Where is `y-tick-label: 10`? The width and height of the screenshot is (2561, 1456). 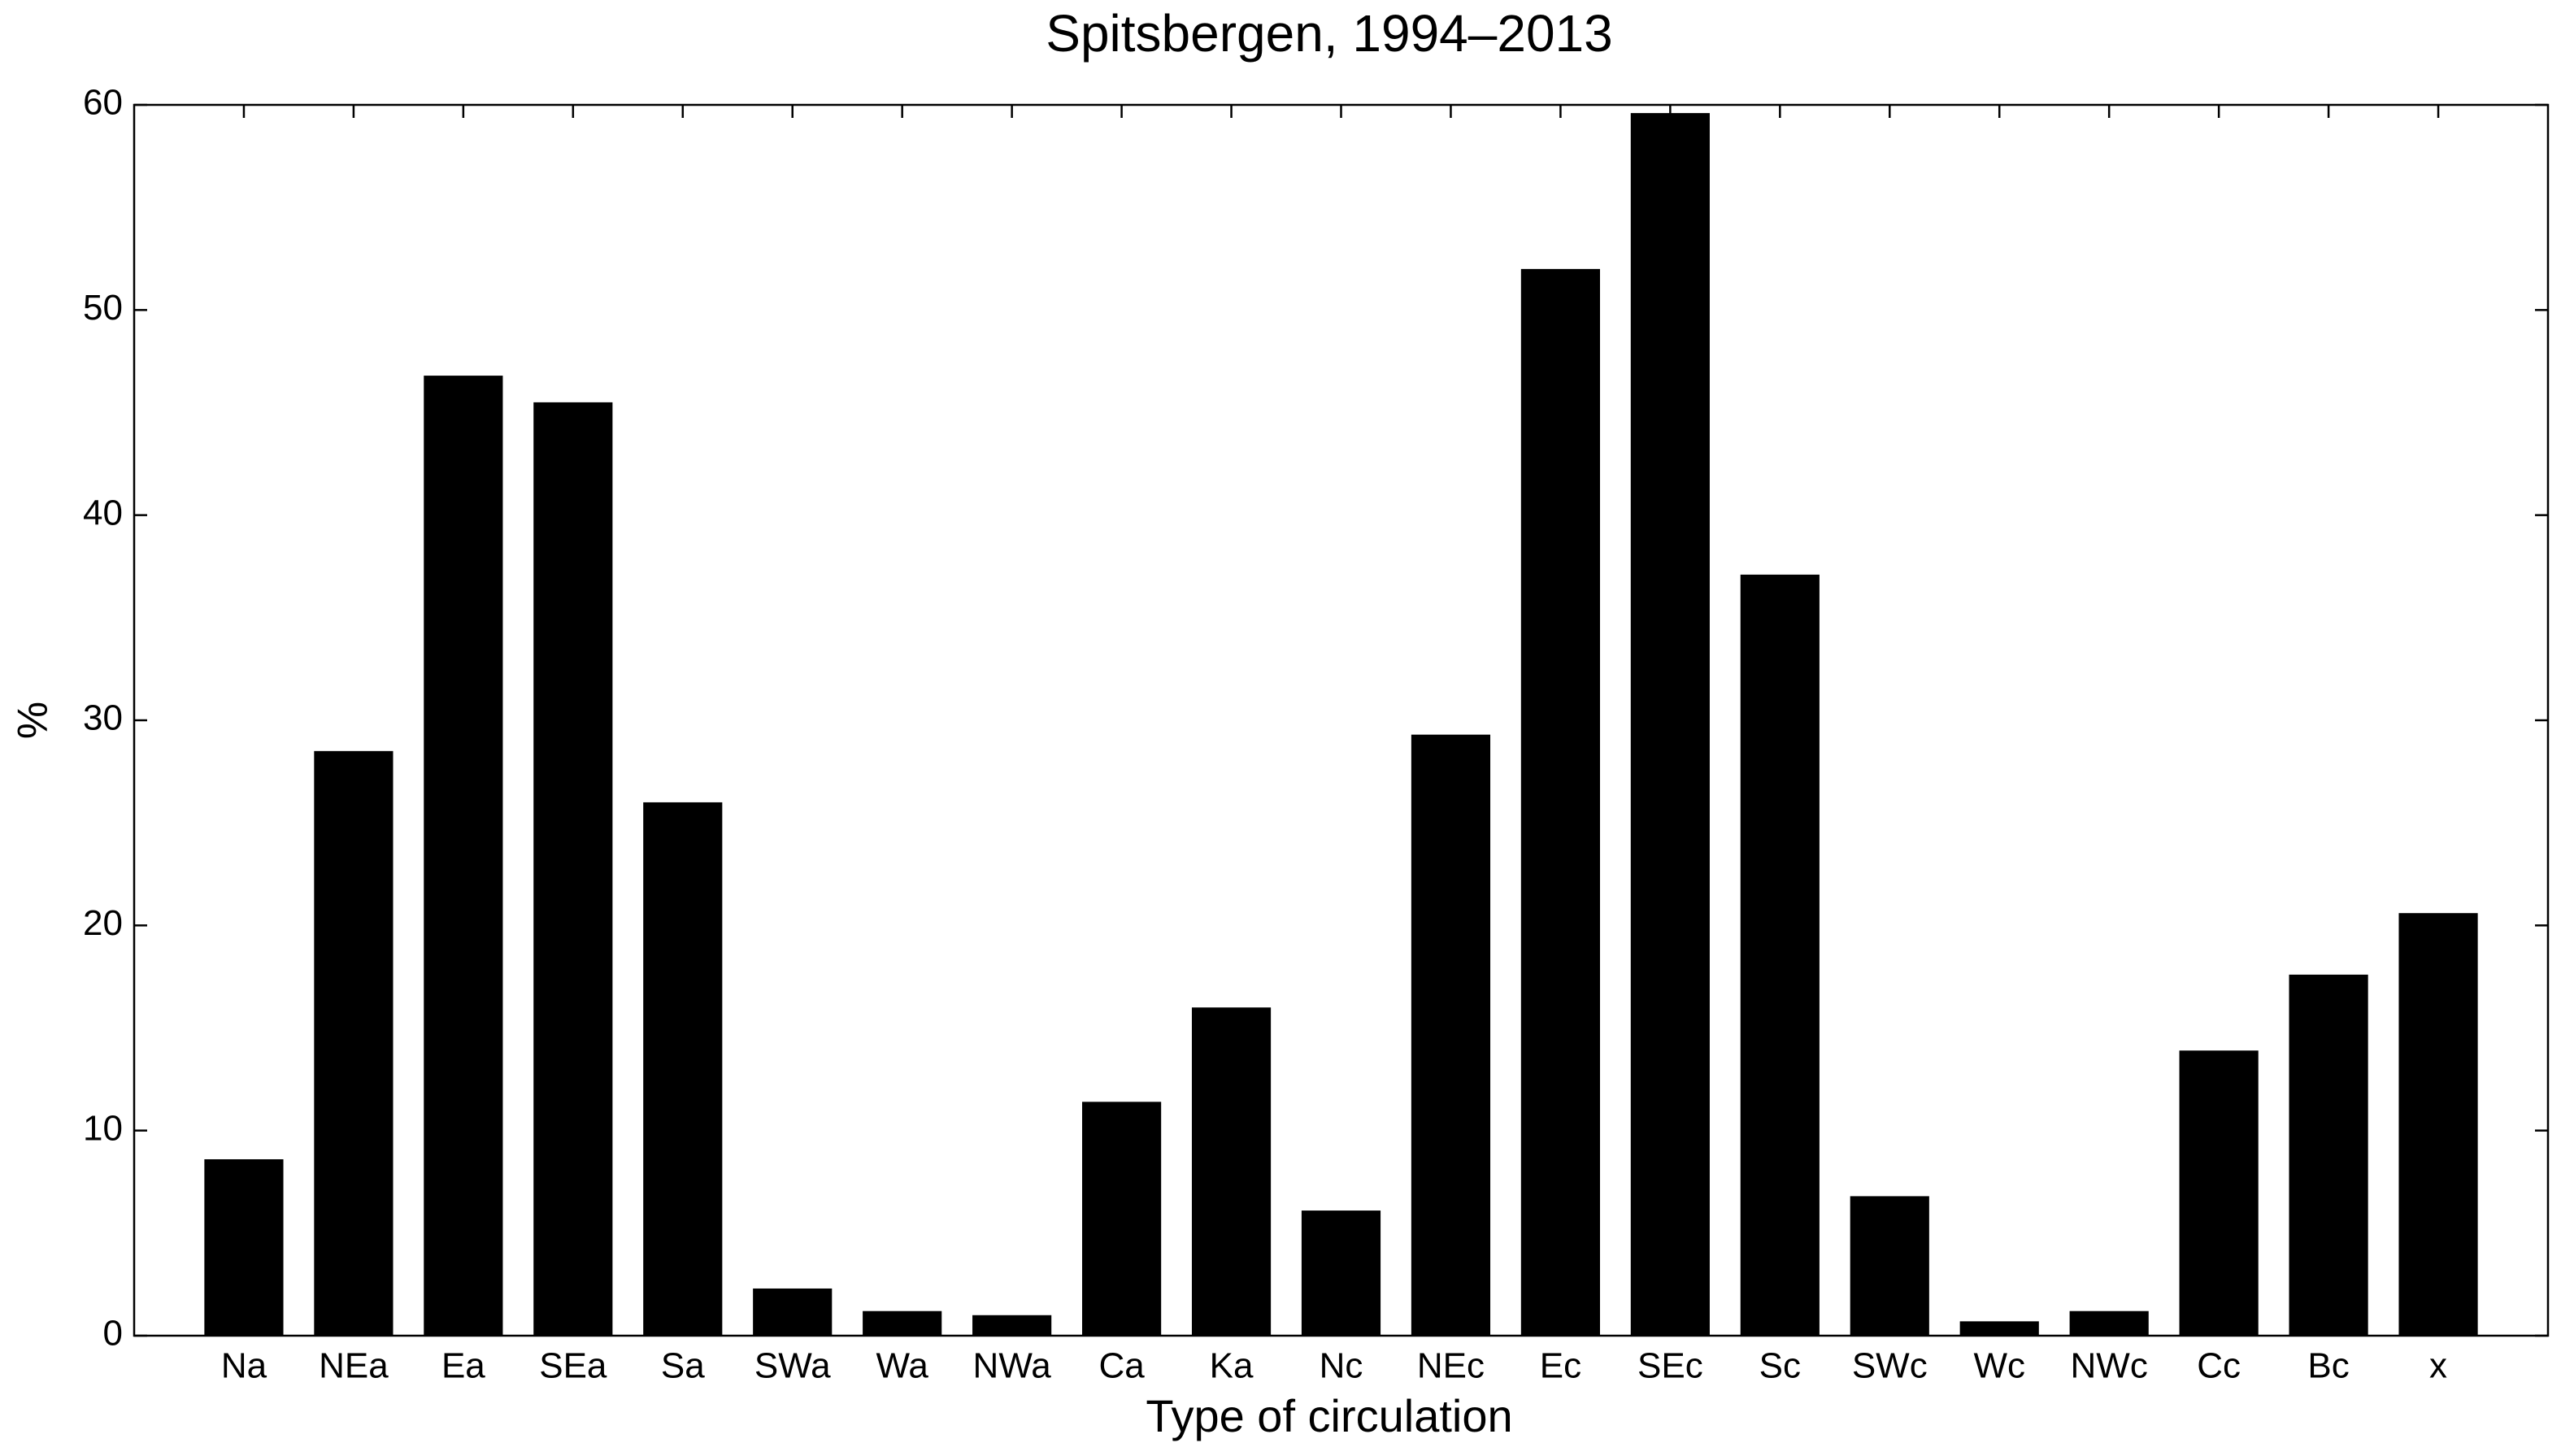
y-tick-label: 10 is located at coordinates (103, 1128).